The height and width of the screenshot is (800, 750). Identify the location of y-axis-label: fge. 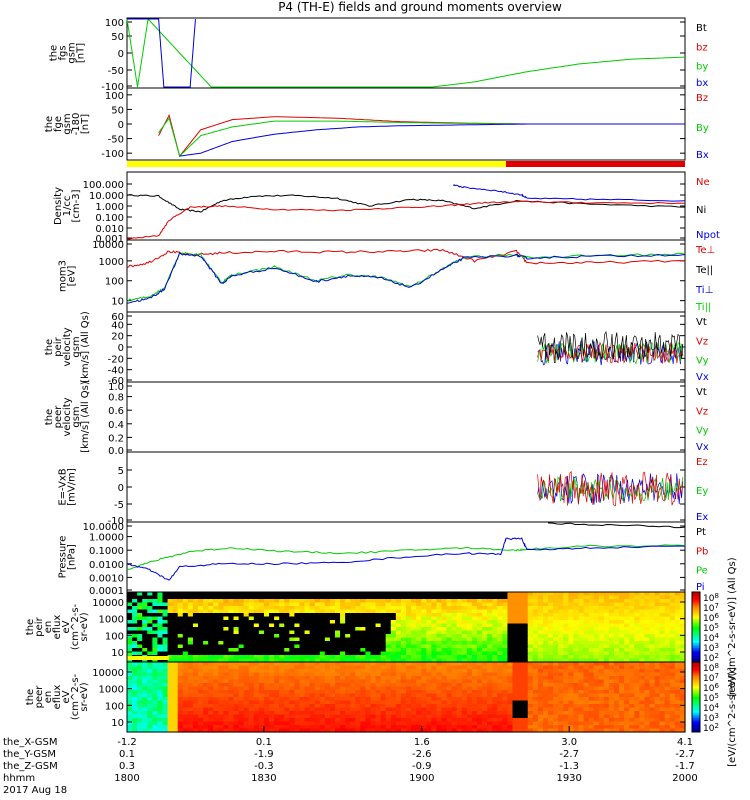
(58, 124).